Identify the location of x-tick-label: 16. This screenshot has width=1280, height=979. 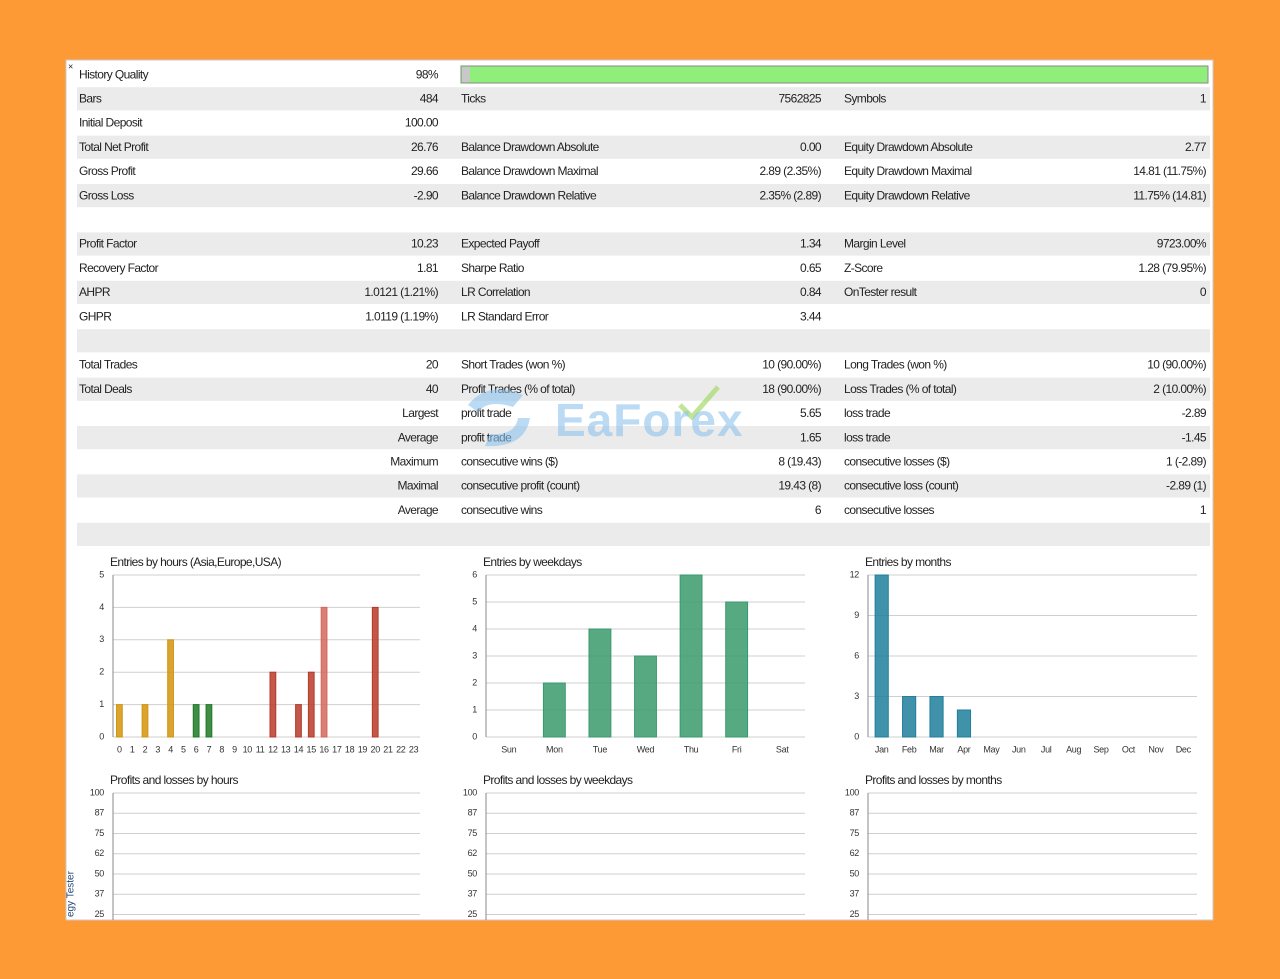
(324, 749).